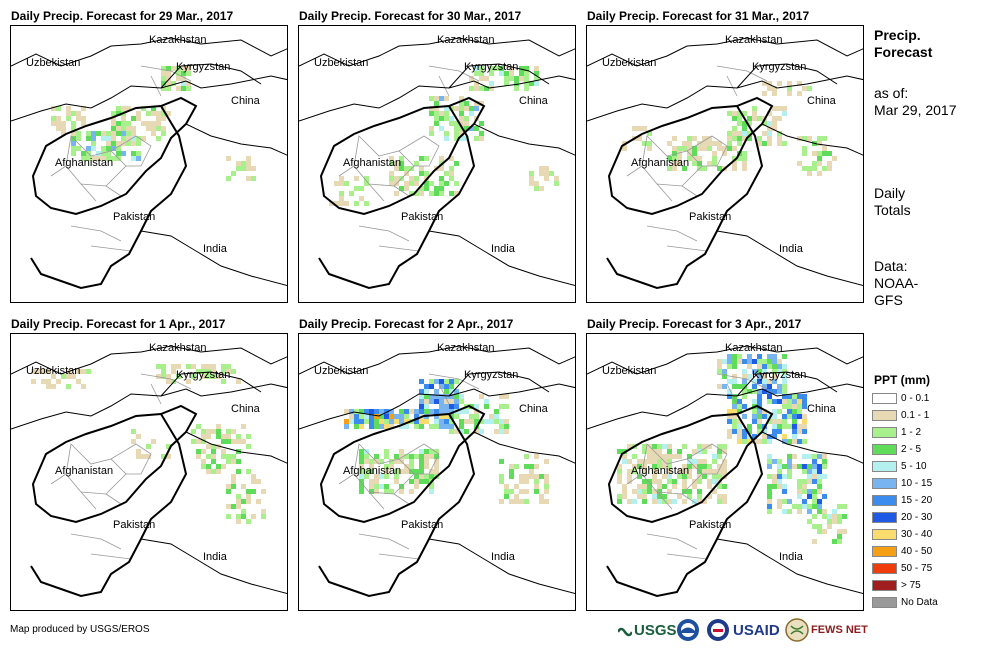 This screenshot has height=649, width=983. I want to click on map-label-afghanistan: Afghanistan, so click(372, 471).